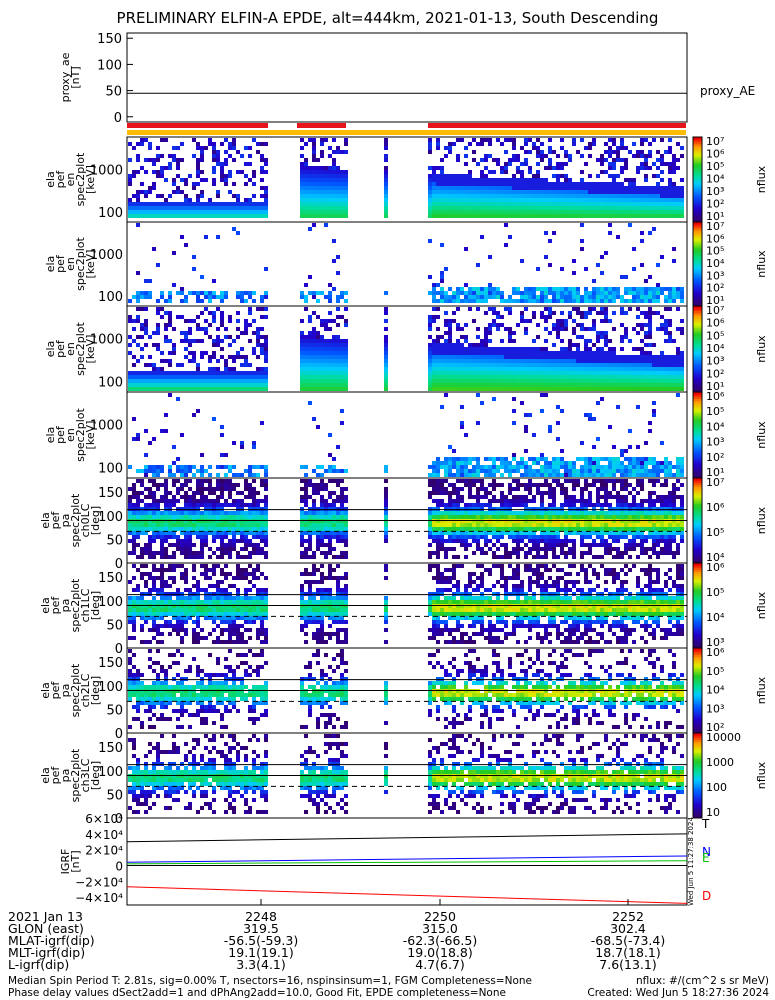 The image size is (775, 1000). Describe the element at coordinates (691, 861) in the screenshot. I see `igrf-side-timestamp: Wed Jun 5 11:27:38 2024` at that location.